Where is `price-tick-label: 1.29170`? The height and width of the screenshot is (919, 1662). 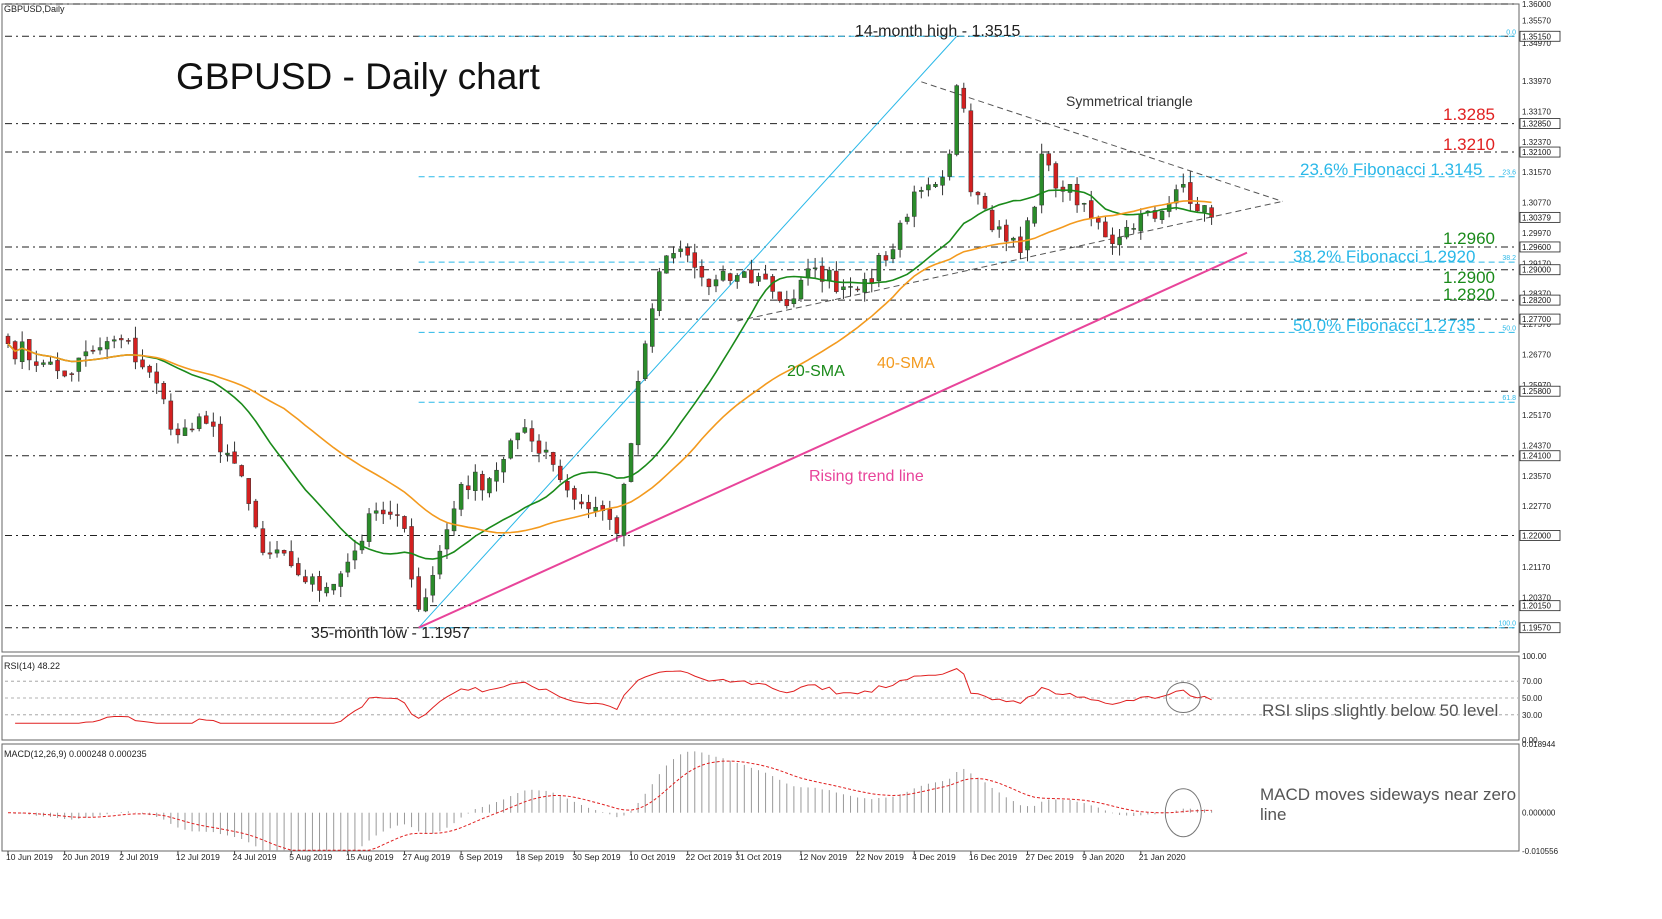
price-tick-label: 1.29170 is located at coordinates (1536, 263).